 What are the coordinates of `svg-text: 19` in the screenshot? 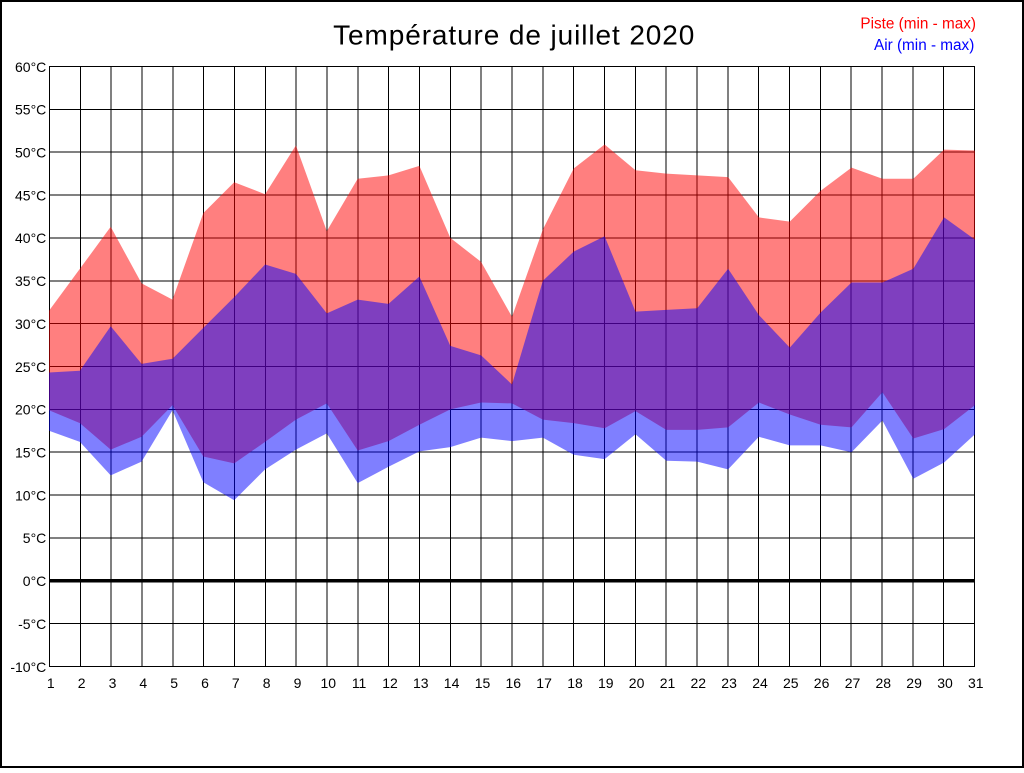 It's located at (606, 683).